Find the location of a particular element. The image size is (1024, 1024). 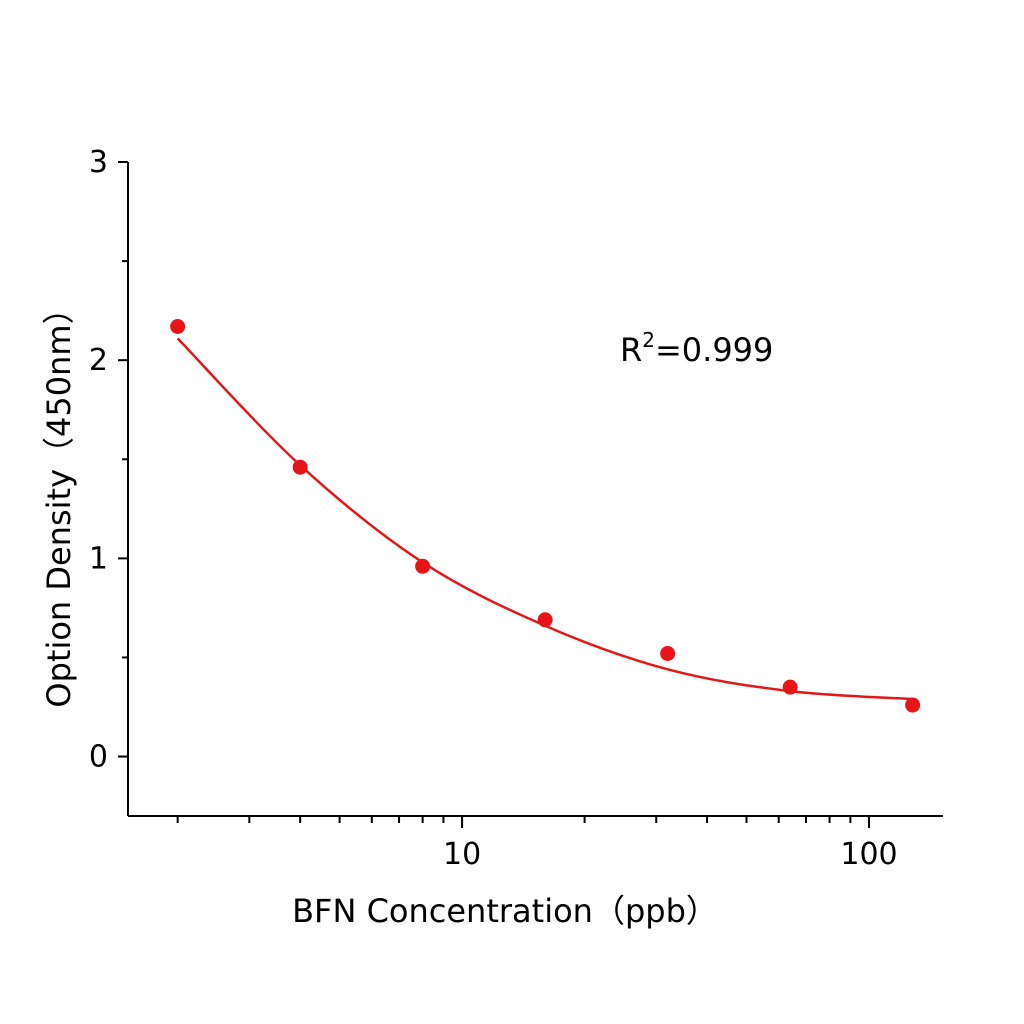

y-tick-label: 2 is located at coordinates (98, 360).